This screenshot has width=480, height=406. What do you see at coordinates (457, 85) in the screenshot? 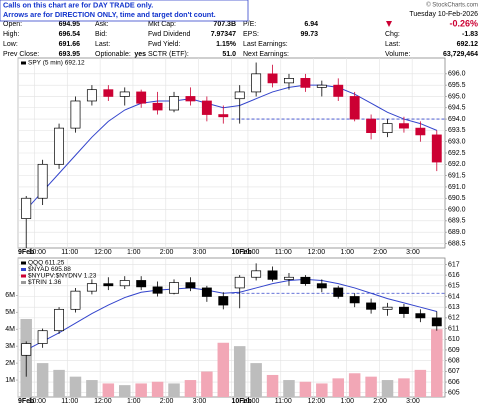
I see `y-tick-label: 695.5` at bounding box center [457, 85].